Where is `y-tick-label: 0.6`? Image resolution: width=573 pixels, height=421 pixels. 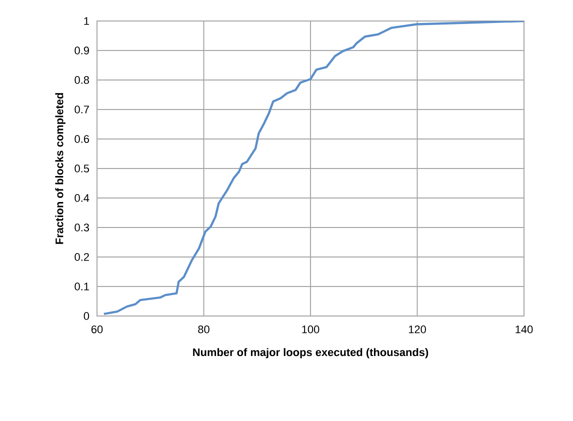
y-tick-label: 0.6 is located at coordinates (82, 139).